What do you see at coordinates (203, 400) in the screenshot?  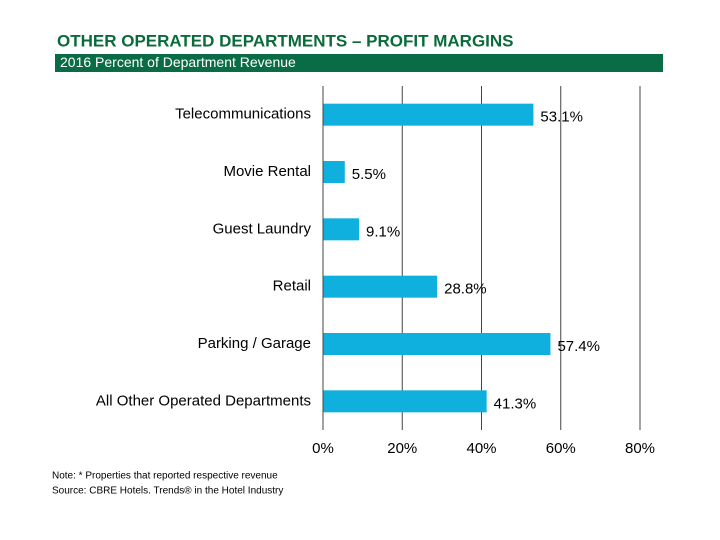 I see `y-tick-label: All Other Operated Departments` at bounding box center [203, 400].